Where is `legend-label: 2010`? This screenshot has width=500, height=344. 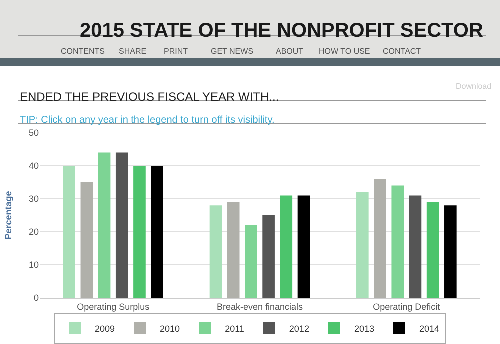
legend-label: 2010 is located at coordinates (170, 329).